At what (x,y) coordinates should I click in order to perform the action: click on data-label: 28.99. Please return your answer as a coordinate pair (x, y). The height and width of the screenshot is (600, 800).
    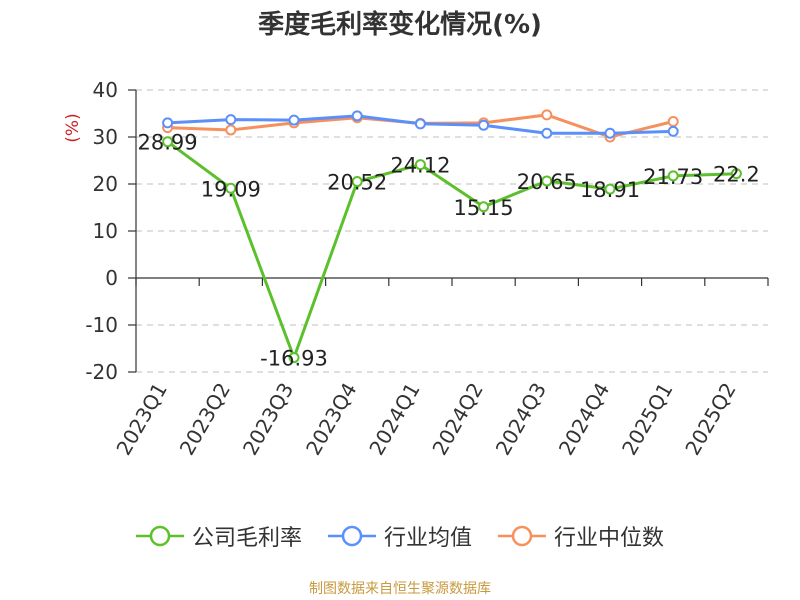
    Looking at the image, I should click on (168, 143).